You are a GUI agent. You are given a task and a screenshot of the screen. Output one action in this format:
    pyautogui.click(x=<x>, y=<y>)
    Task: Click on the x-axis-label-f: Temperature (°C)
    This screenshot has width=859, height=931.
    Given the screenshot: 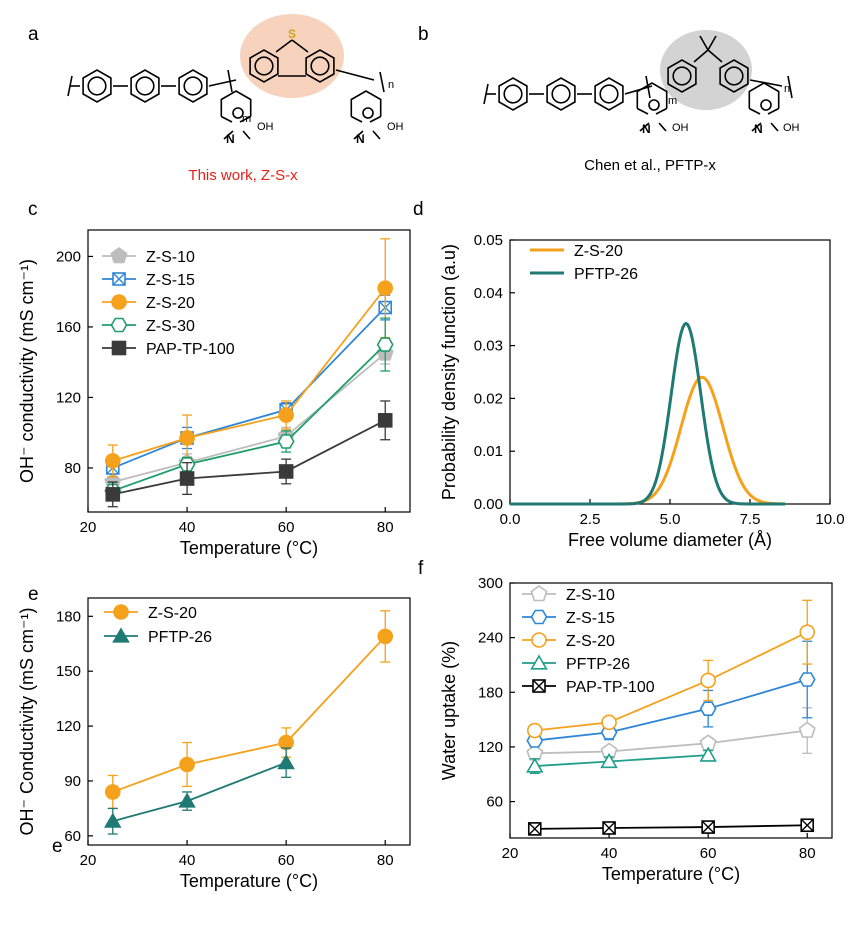 What is the action you would take?
    pyautogui.click(x=671, y=874)
    